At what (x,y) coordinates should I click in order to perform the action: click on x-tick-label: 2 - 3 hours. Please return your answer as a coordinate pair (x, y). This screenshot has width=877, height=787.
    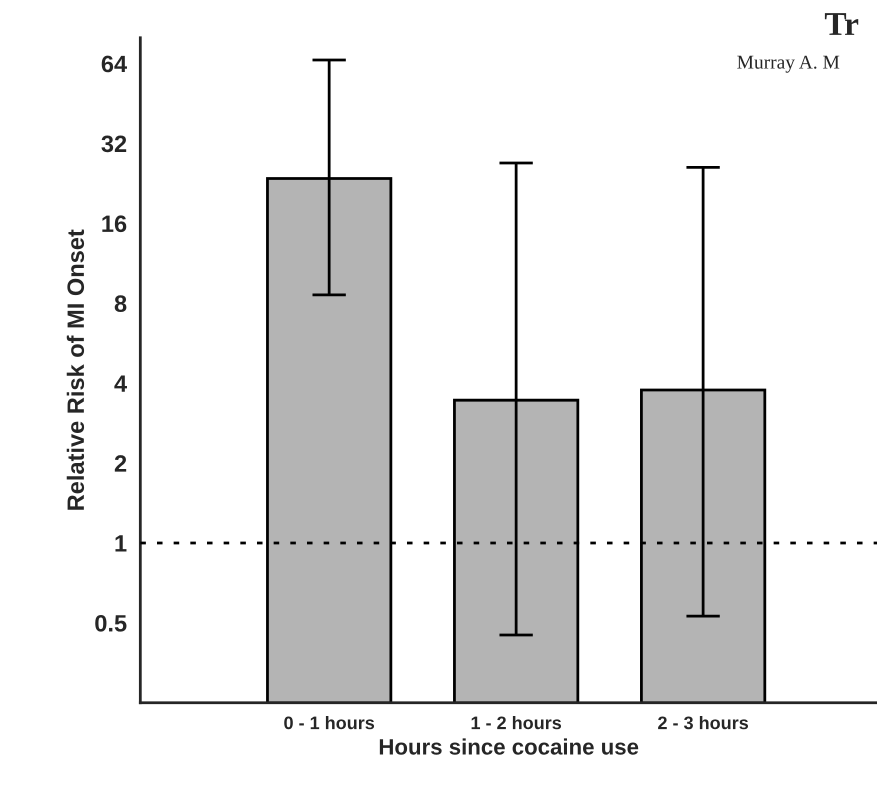
    Looking at the image, I should click on (703, 723).